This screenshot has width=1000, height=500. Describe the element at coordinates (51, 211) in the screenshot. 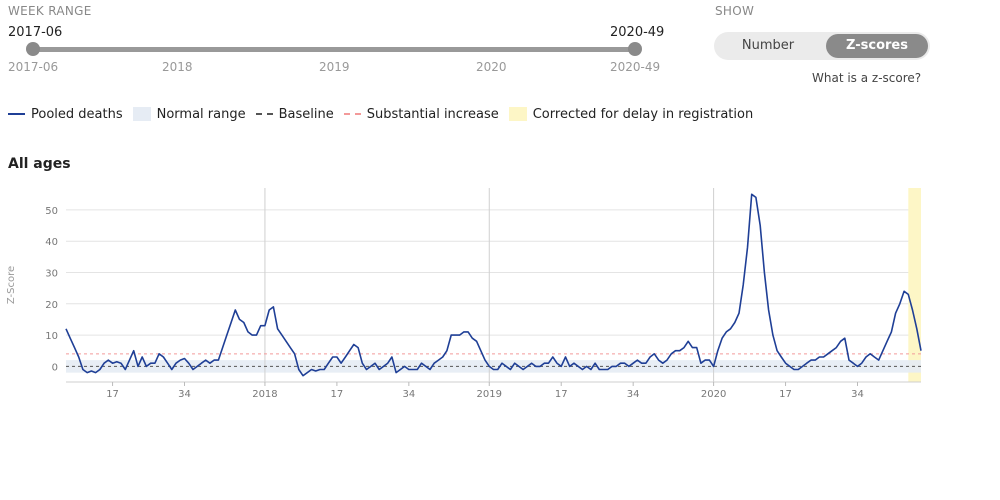

I see `y-tick-label: 50` at that location.